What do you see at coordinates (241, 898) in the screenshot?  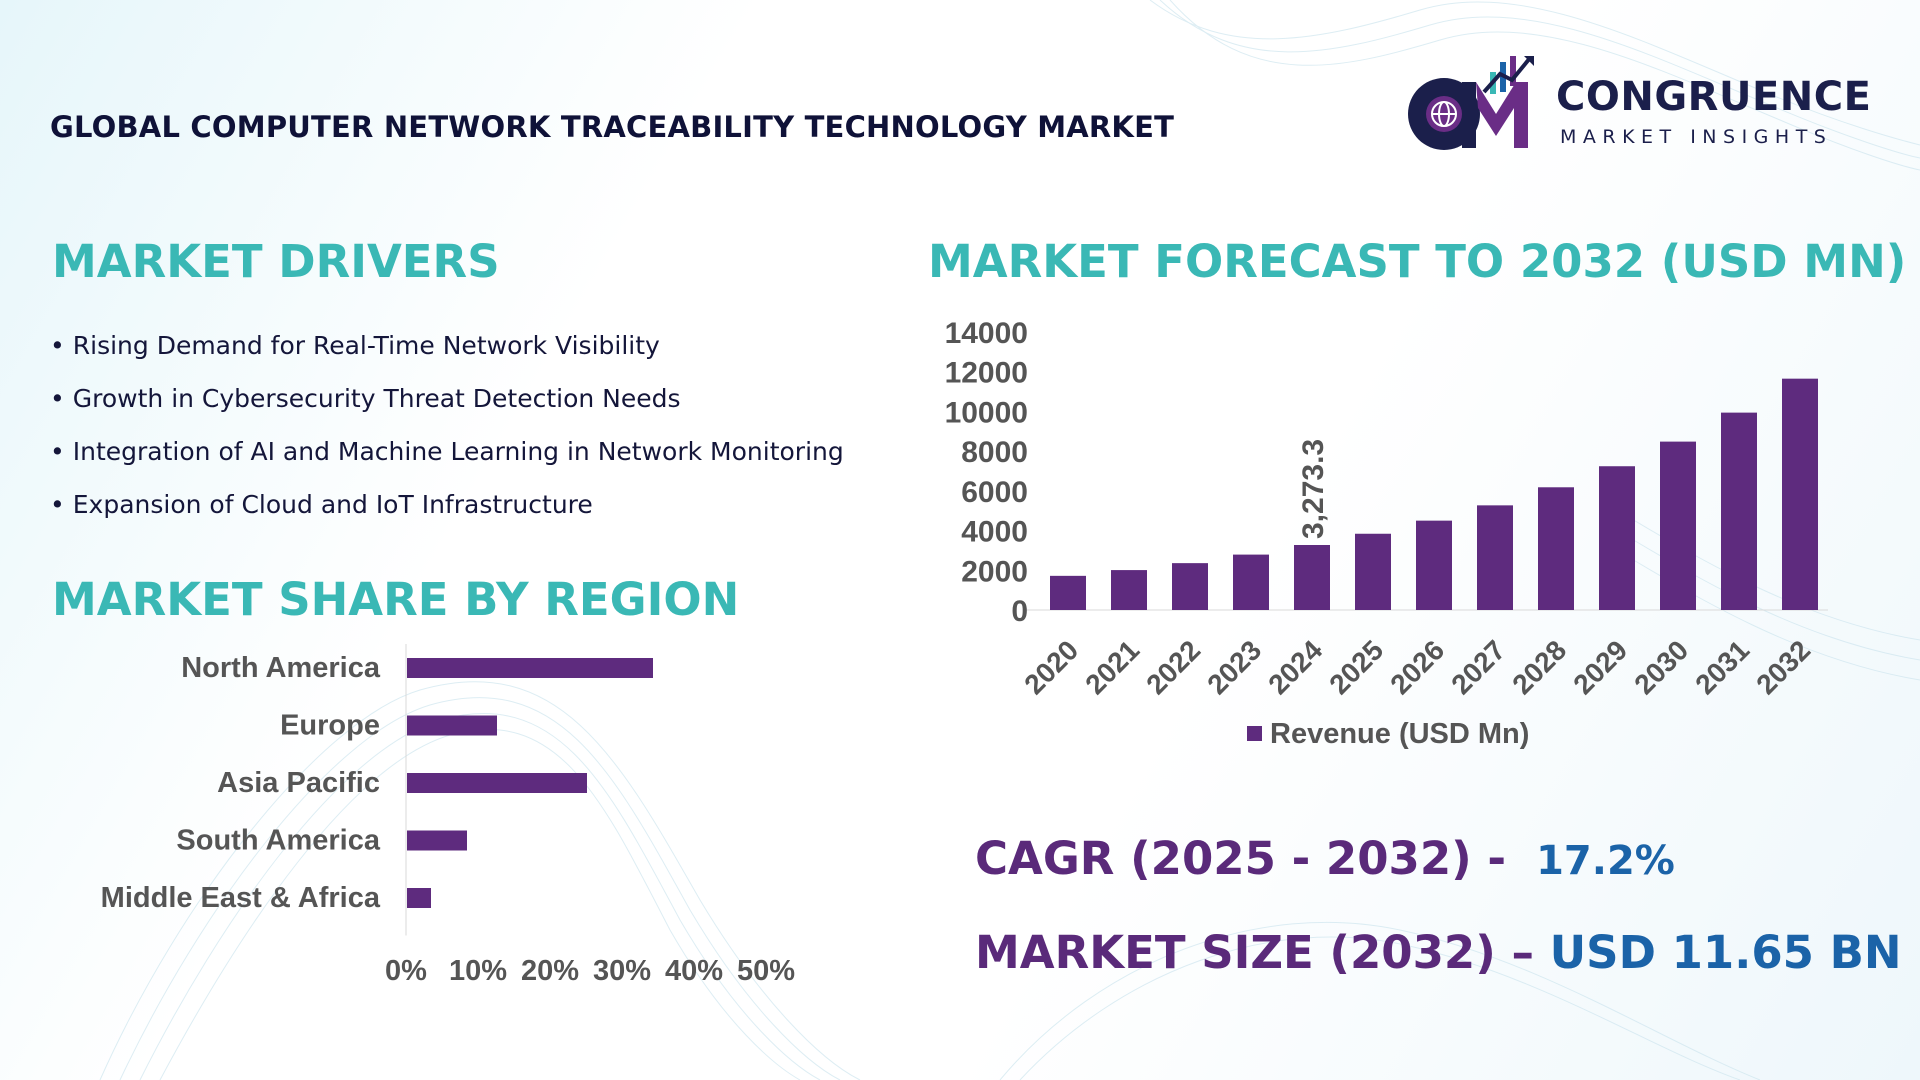 I see `region-category-label: Middle East & Africa` at bounding box center [241, 898].